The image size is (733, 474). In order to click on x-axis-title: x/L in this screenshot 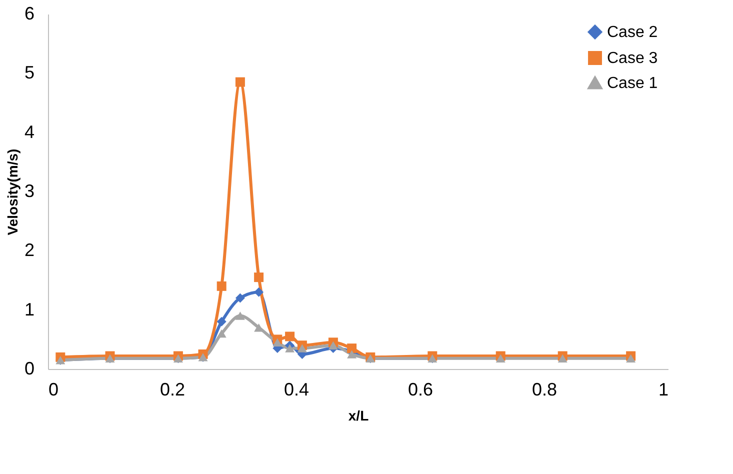, I will do `click(359, 416)`.